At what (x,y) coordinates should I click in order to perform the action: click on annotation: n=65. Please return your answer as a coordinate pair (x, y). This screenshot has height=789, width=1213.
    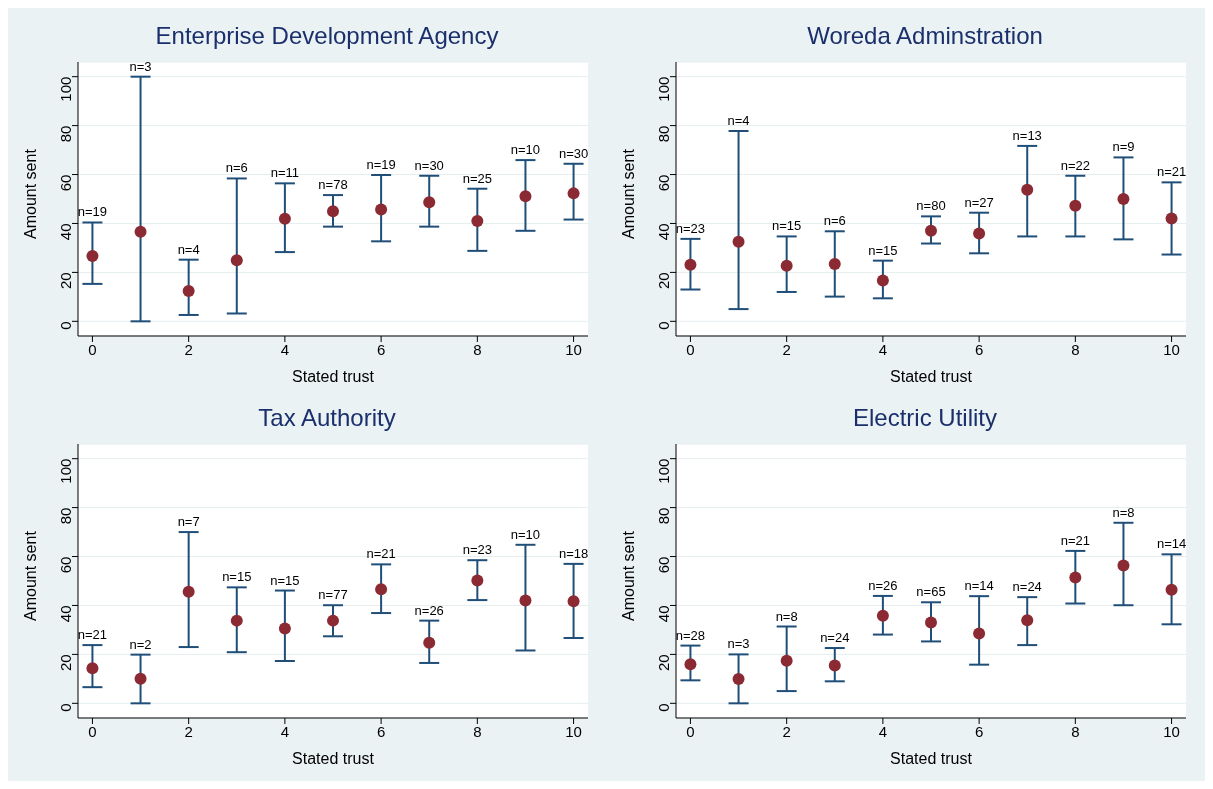
    Looking at the image, I should click on (931, 592).